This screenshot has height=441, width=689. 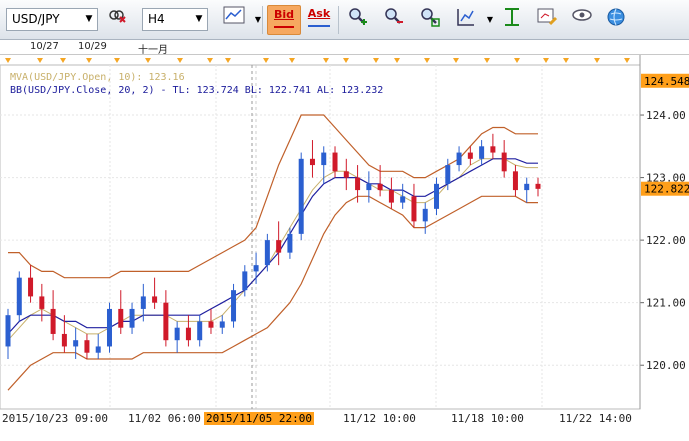 What do you see at coordinates (97, 77) in the screenshot?
I see `mva-legend: MVA(USD/JPY.Open, 10): 123.16` at bounding box center [97, 77].